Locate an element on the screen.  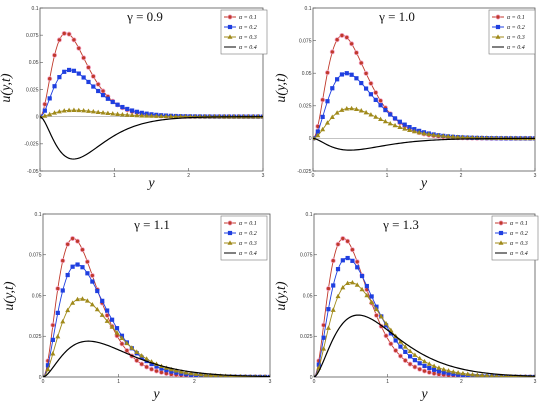
legend: α = 0.1 α = 0.2 α = 0.3 α = 0.4 is located at coordinates (515, 238).